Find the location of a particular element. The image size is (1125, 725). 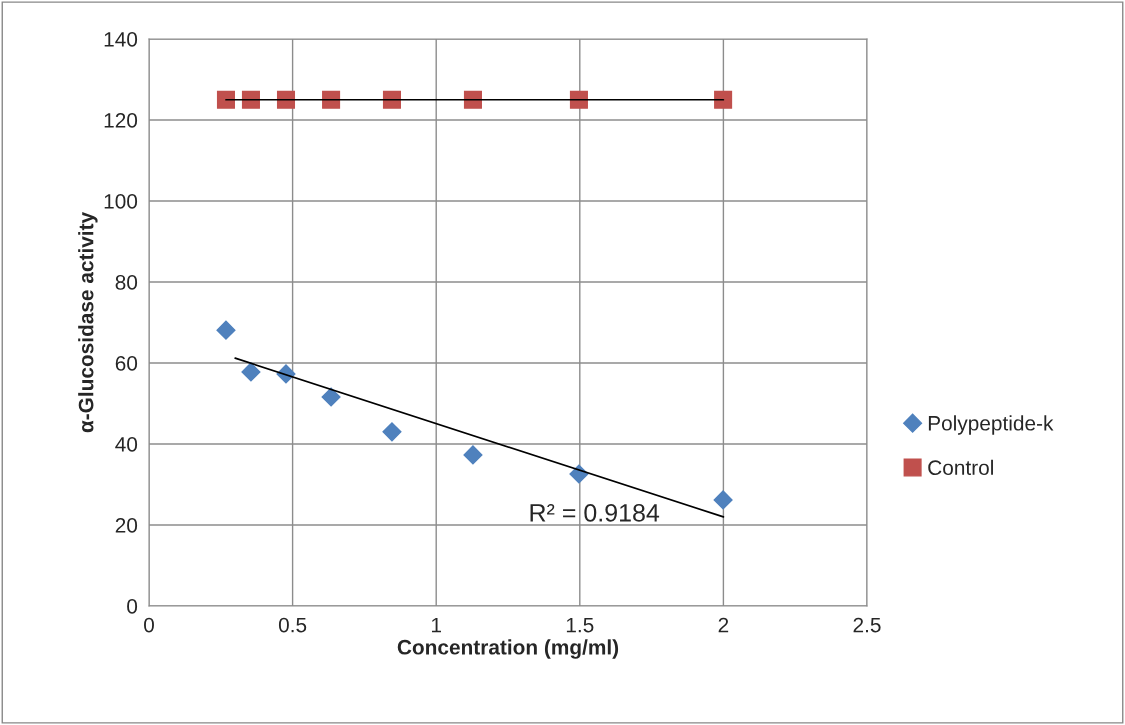

x-axis-title: Concentration (mg/ml) is located at coordinates (508, 649).